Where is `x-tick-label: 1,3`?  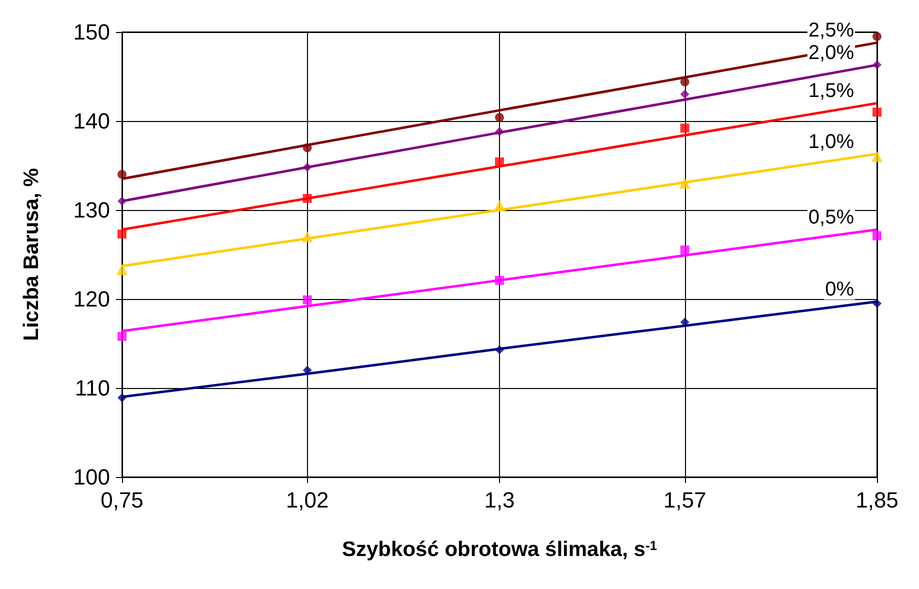 x-tick-label: 1,3 is located at coordinates (499, 500).